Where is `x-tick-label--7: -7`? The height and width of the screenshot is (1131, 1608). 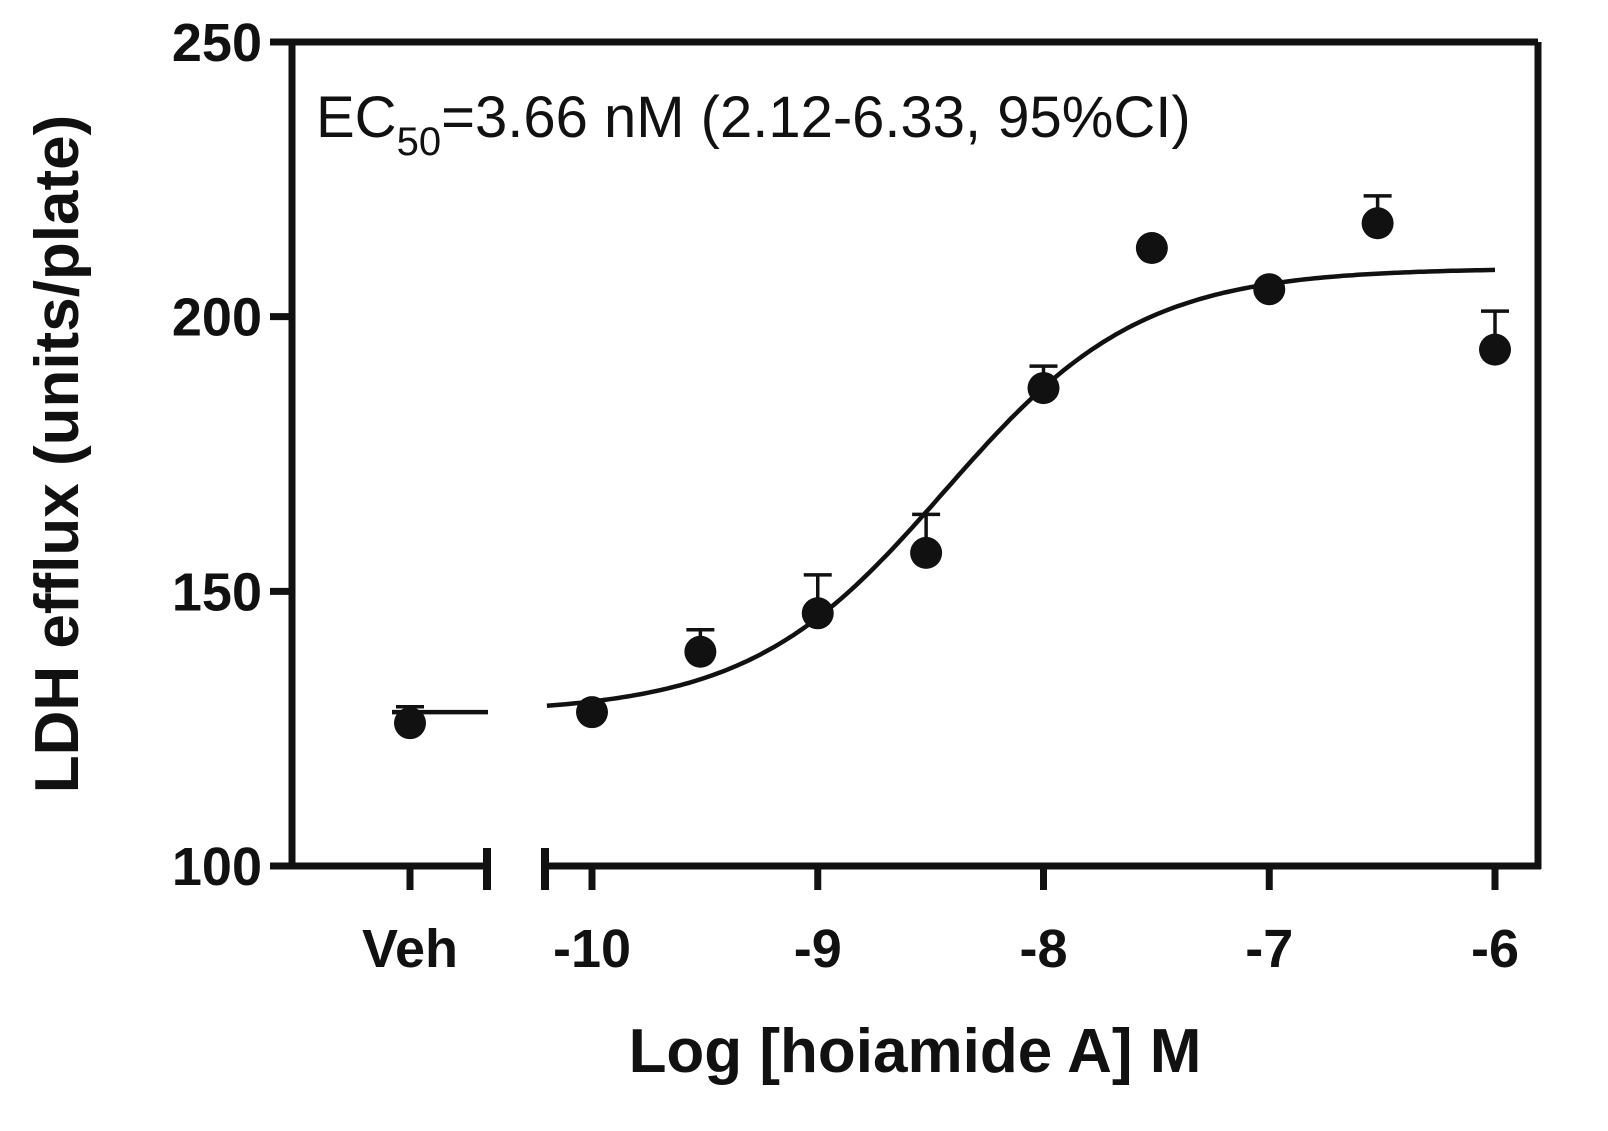 x-tick-label--7: -7 is located at coordinates (1269, 949).